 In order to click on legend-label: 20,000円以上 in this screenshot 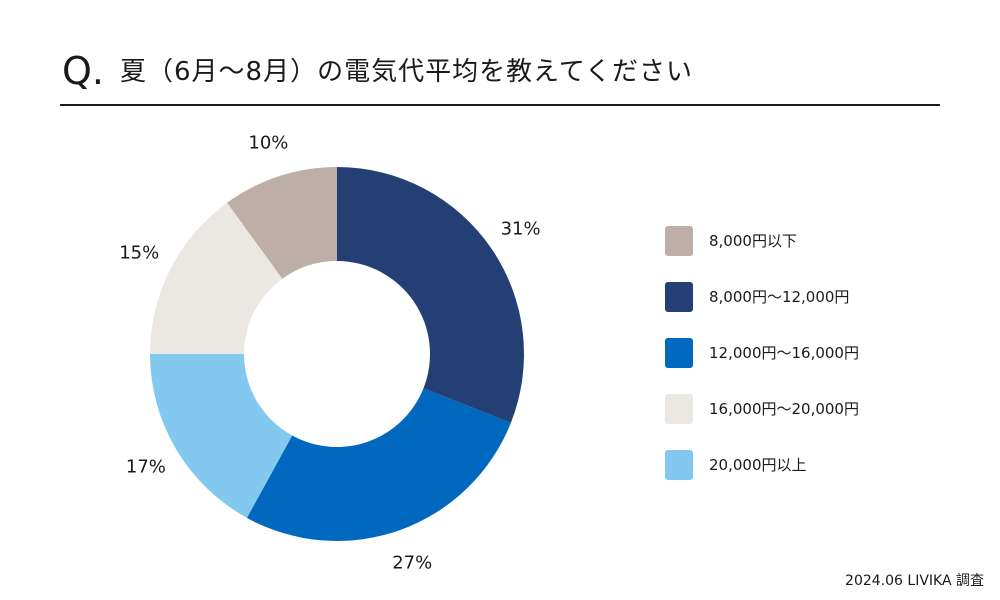, I will do `click(758, 465)`.